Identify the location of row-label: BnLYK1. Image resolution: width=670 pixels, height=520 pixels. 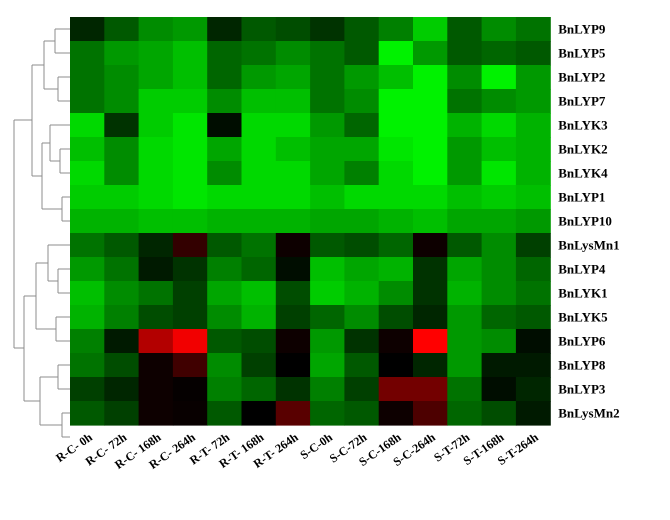
(582, 293).